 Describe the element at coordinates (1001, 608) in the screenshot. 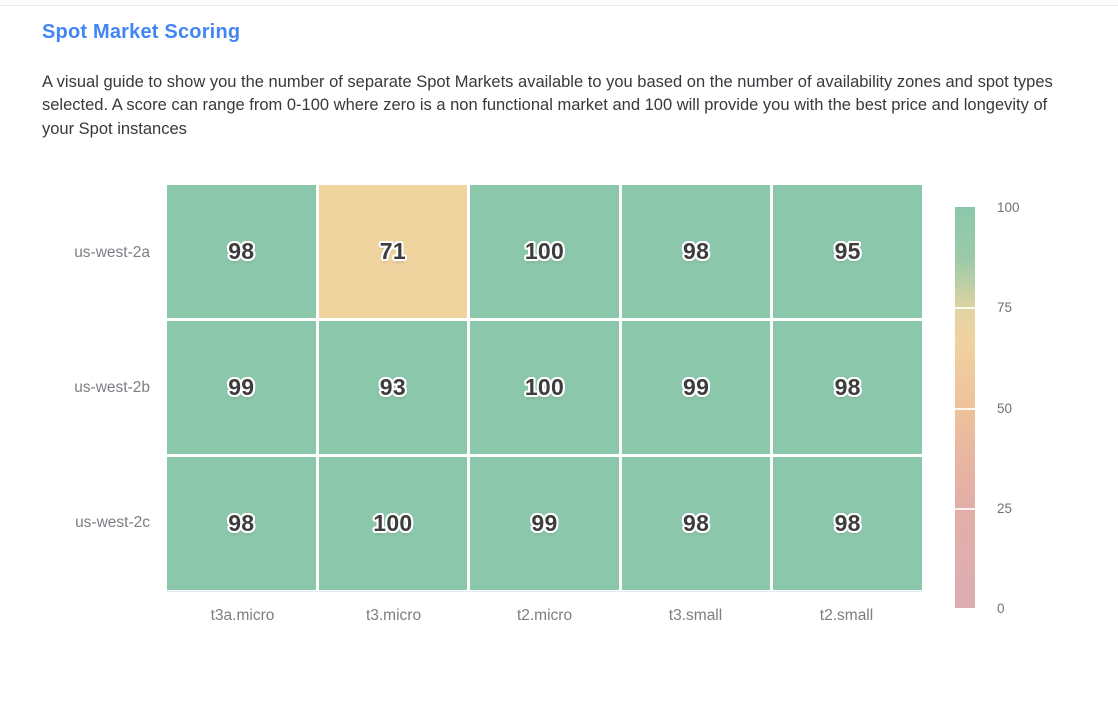

I see `colorbar-label-0: 0` at that location.